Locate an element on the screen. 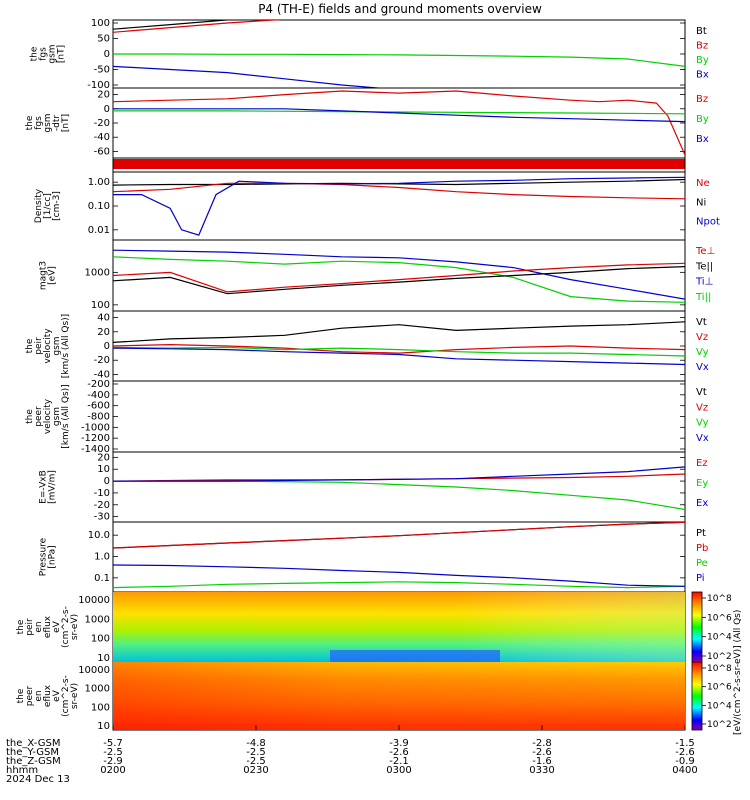 This screenshot has height=800, width=750. y-tick-label: -800 is located at coordinates (98, 417).